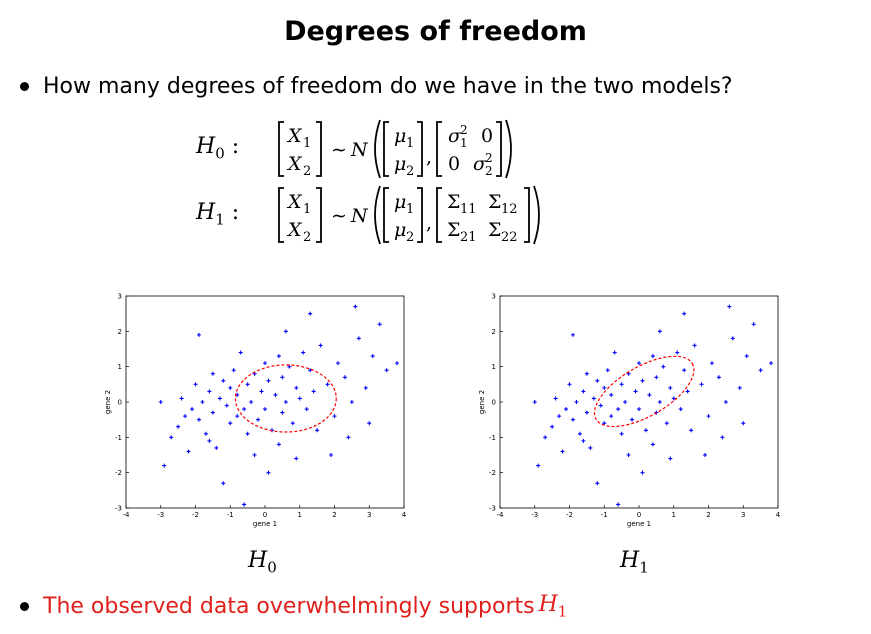  What do you see at coordinates (24, 606) in the screenshot?
I see `bullet-dot` at bounding box center [24, 606].